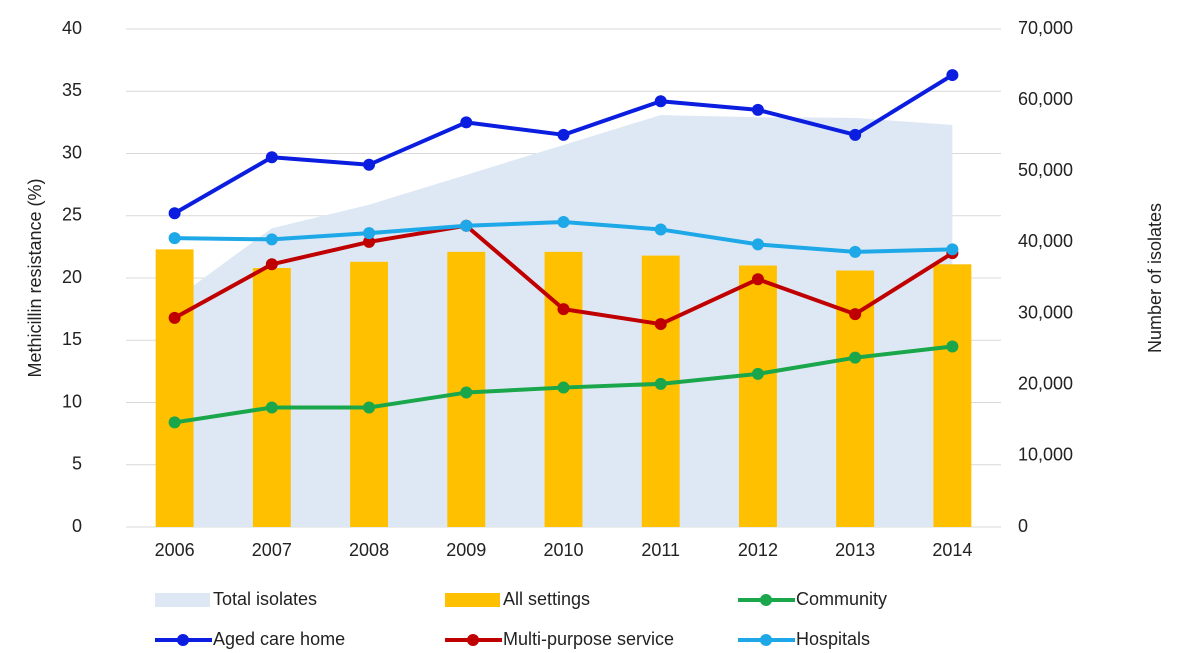 This screenshot has height=653, width=1178. I want to click on y2-tick-label: 70,000, so click(1045, 28).